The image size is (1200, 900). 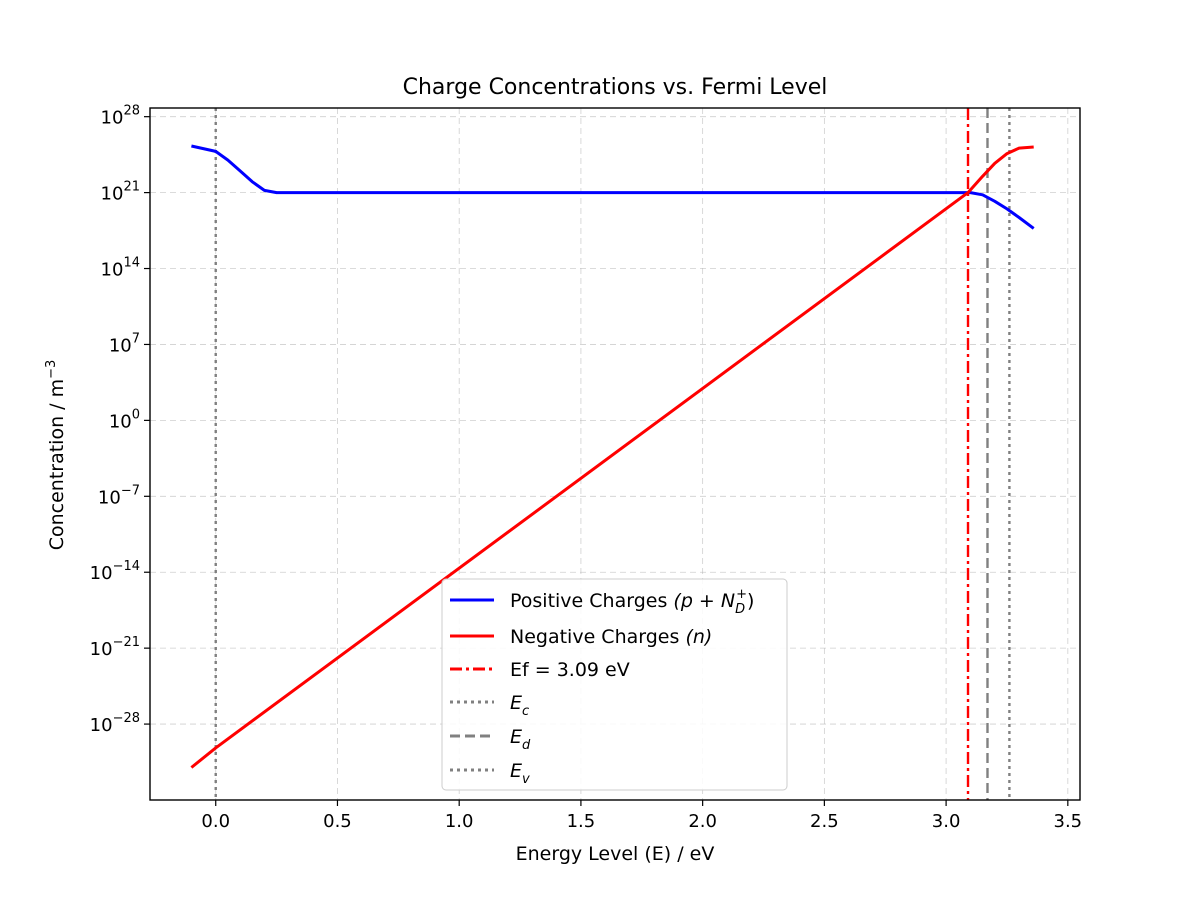 I want to click on chart-title: Charge Concentrations vs. Fermi Level, so click(x=615, y=87).